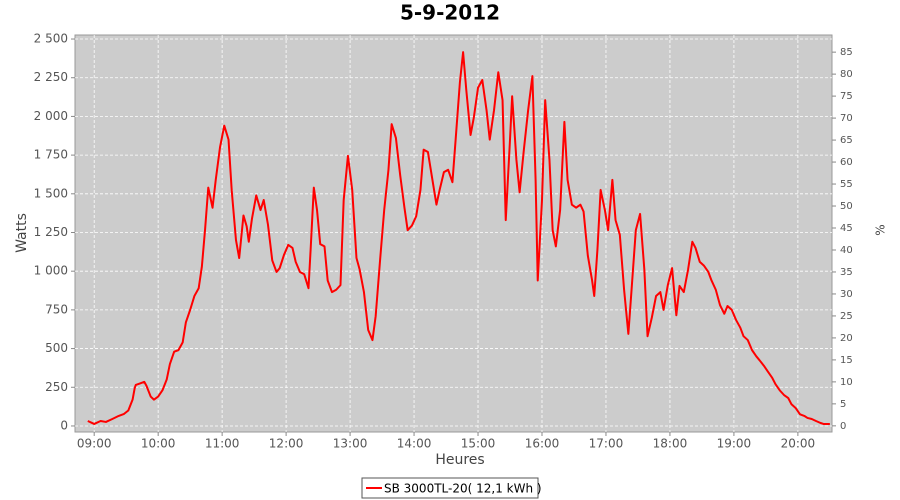 This screenshot has width=900, height=500. What do you see at coordinates (846, 162) in the screenshot?
I see `y2-tick-label: 60` at bounding box center [846, 162].